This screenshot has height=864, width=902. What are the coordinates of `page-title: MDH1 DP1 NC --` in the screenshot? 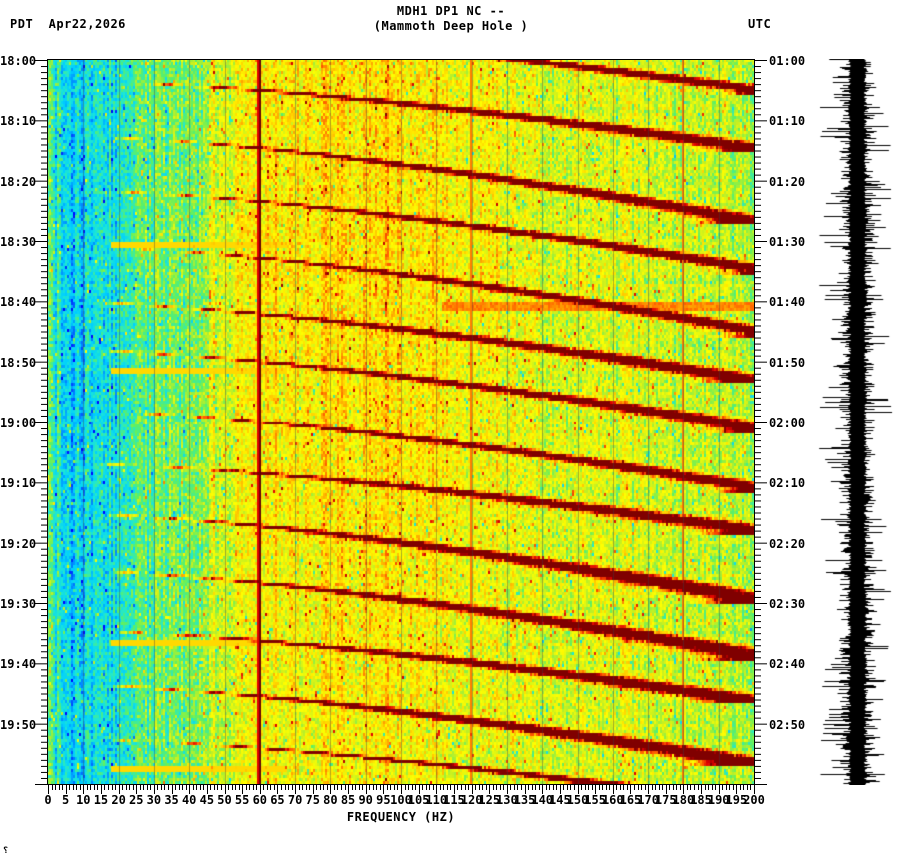 It's located at (451, 11).